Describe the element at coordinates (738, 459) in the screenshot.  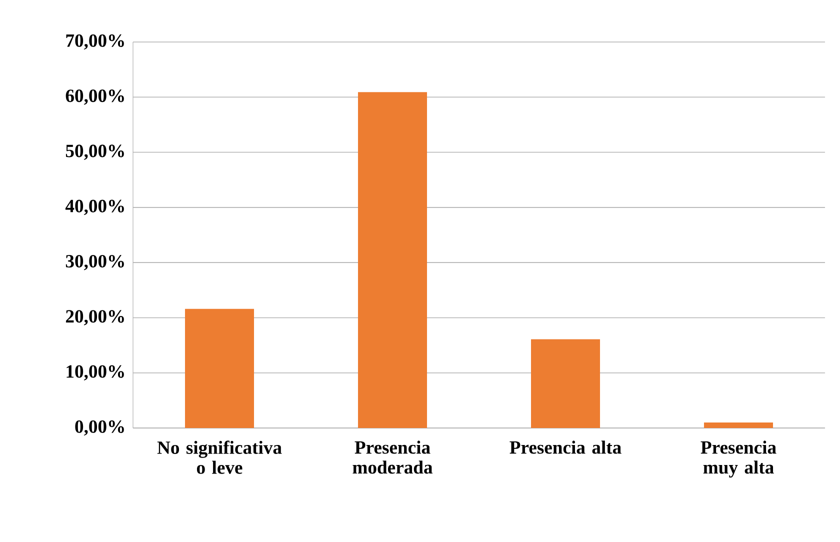
I see `x-tick-label: Presencia muy alta` at that location.